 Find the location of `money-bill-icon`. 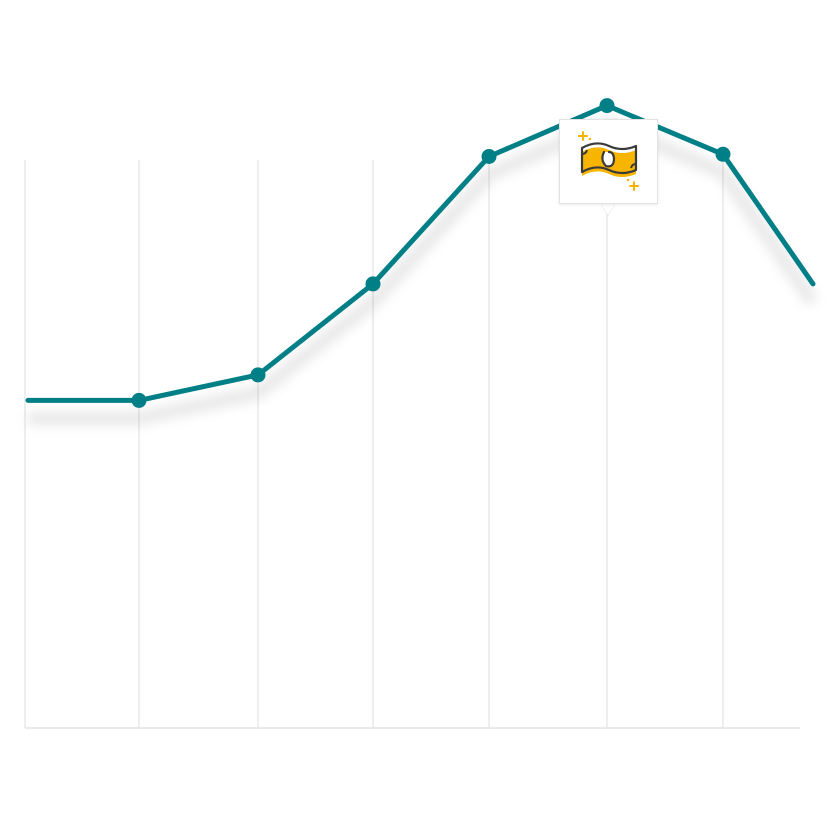

money-bill-icon is located at coordinates (608, 161).